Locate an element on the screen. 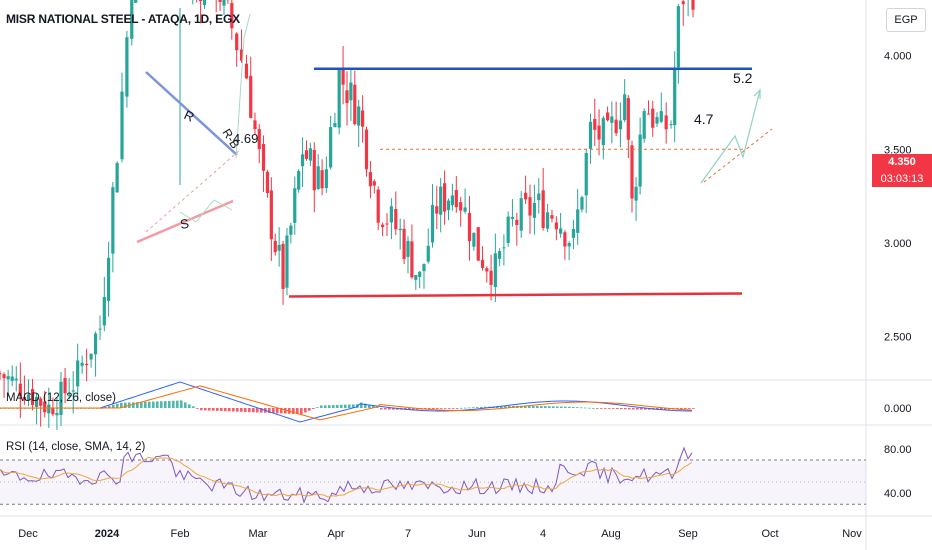 Image resolution: width=932 pixels, height=550 pixels. rsi-pane is located at coordinates (433, 475).